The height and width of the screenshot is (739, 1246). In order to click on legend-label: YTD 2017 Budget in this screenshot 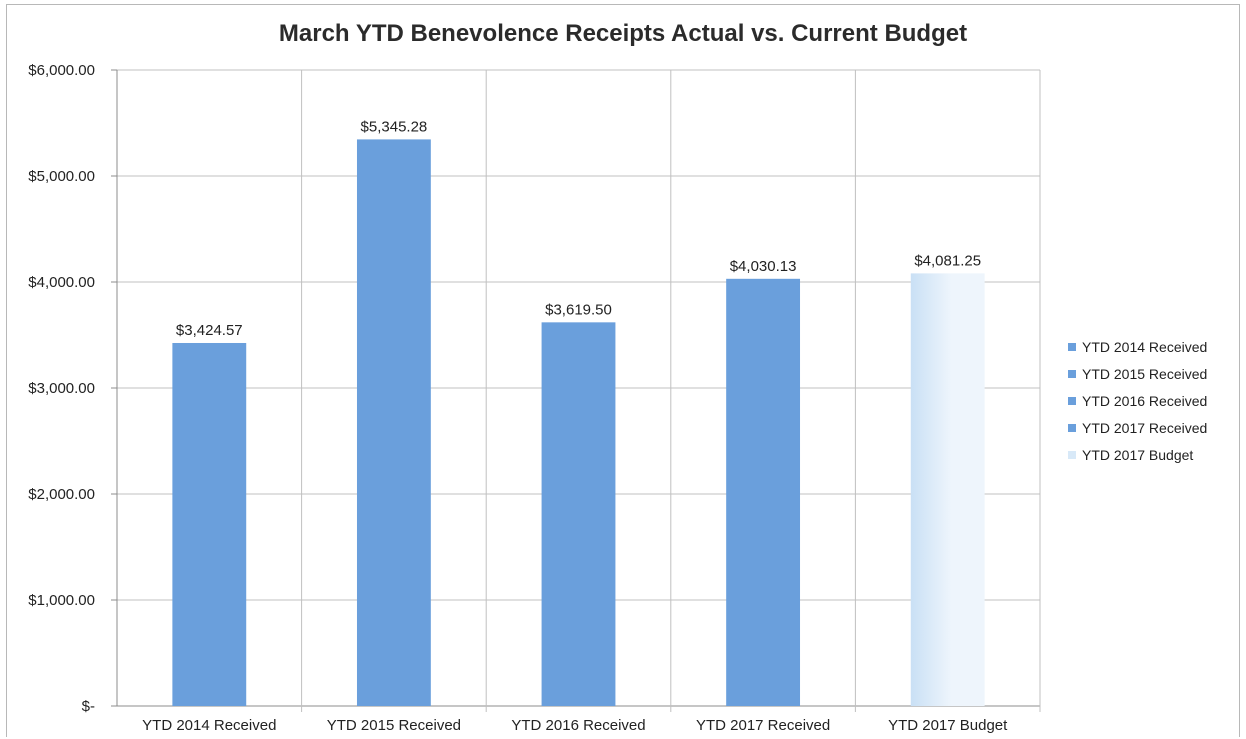, I will do `click(1138, 454)`.